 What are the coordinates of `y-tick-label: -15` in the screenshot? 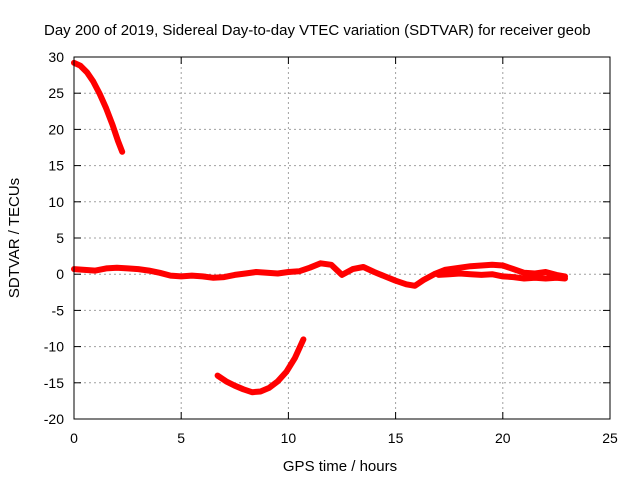 It's located at (54, 383).